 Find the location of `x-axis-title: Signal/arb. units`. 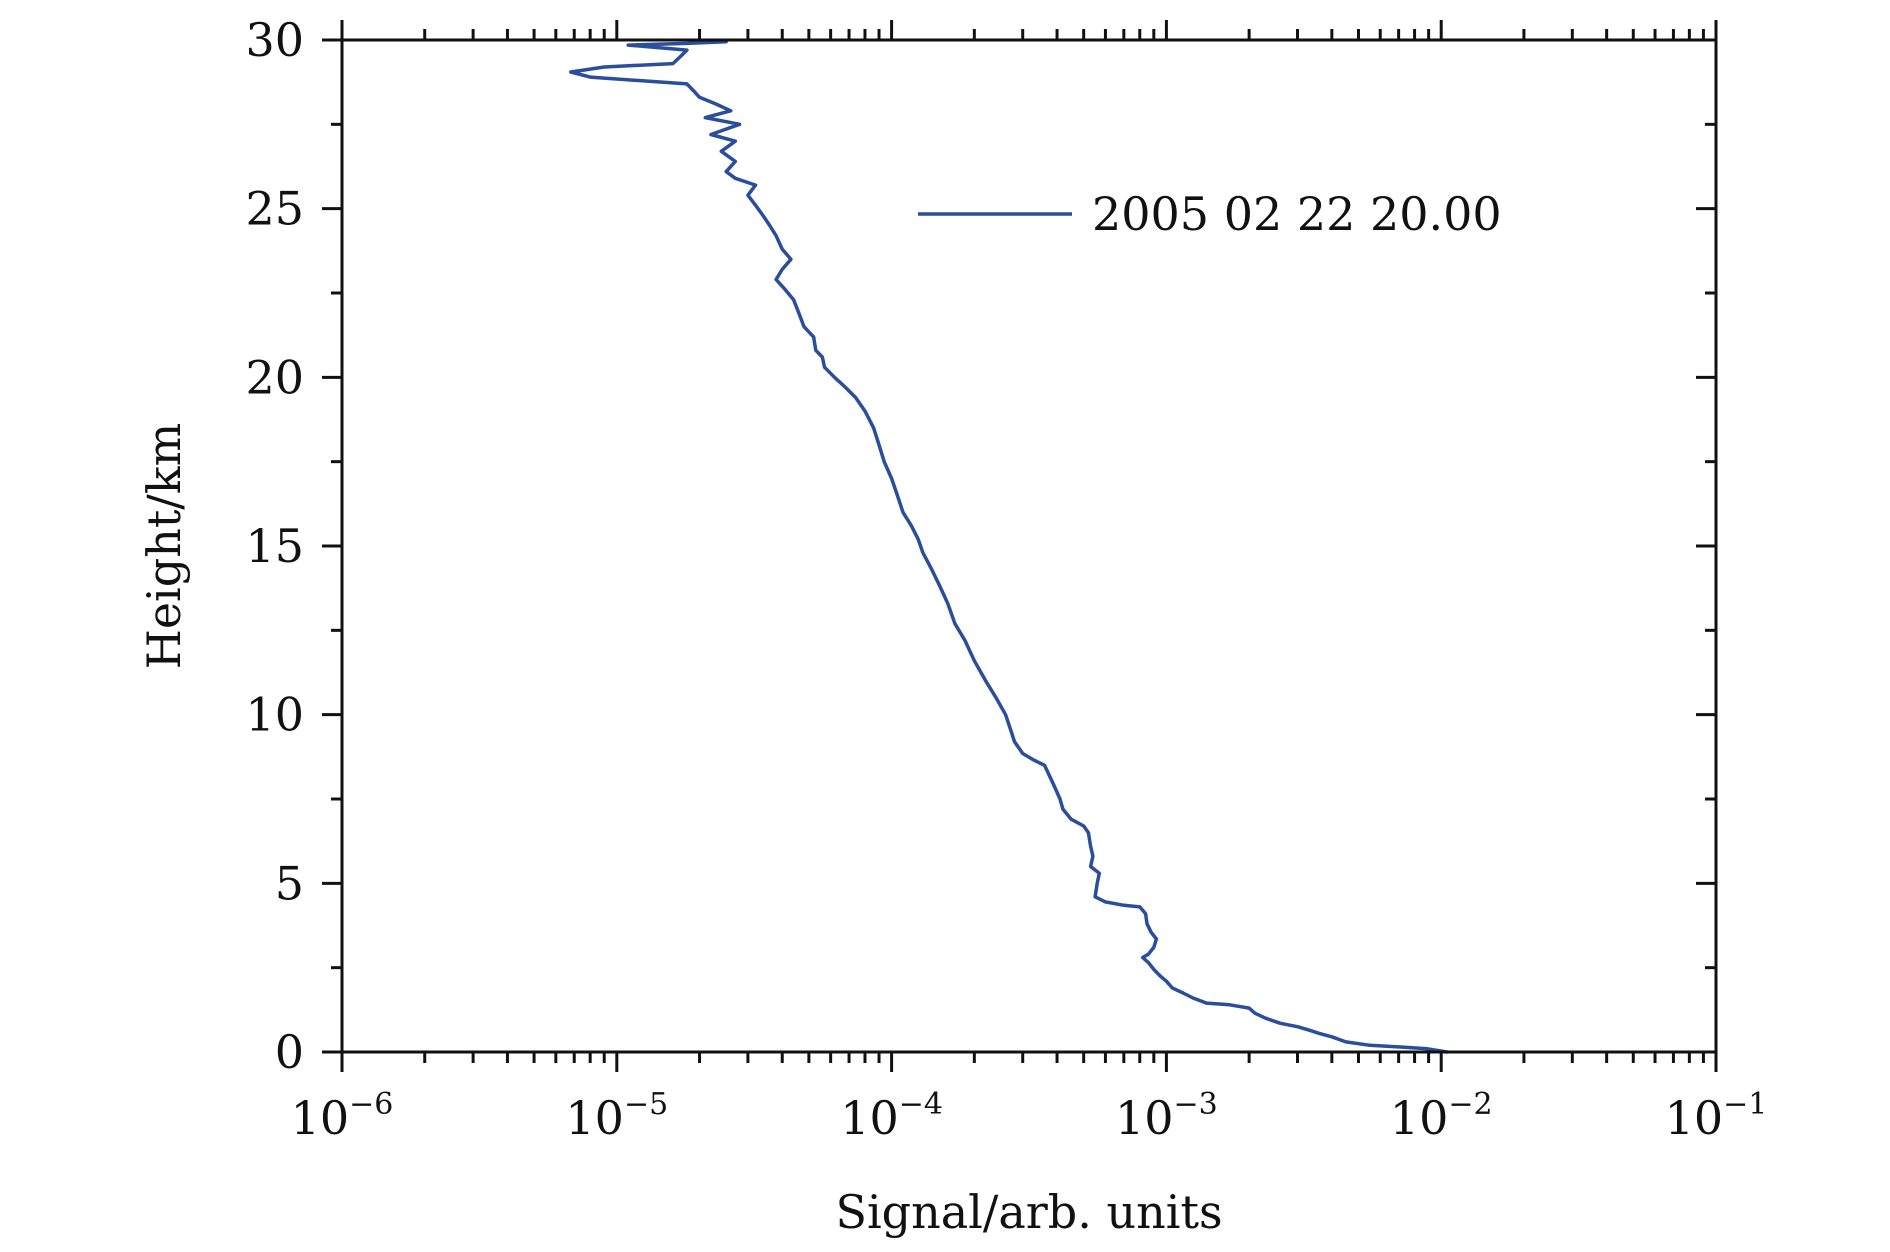

x-axis-title: Signal/arb. units is located at coordinates (1028, 1212).